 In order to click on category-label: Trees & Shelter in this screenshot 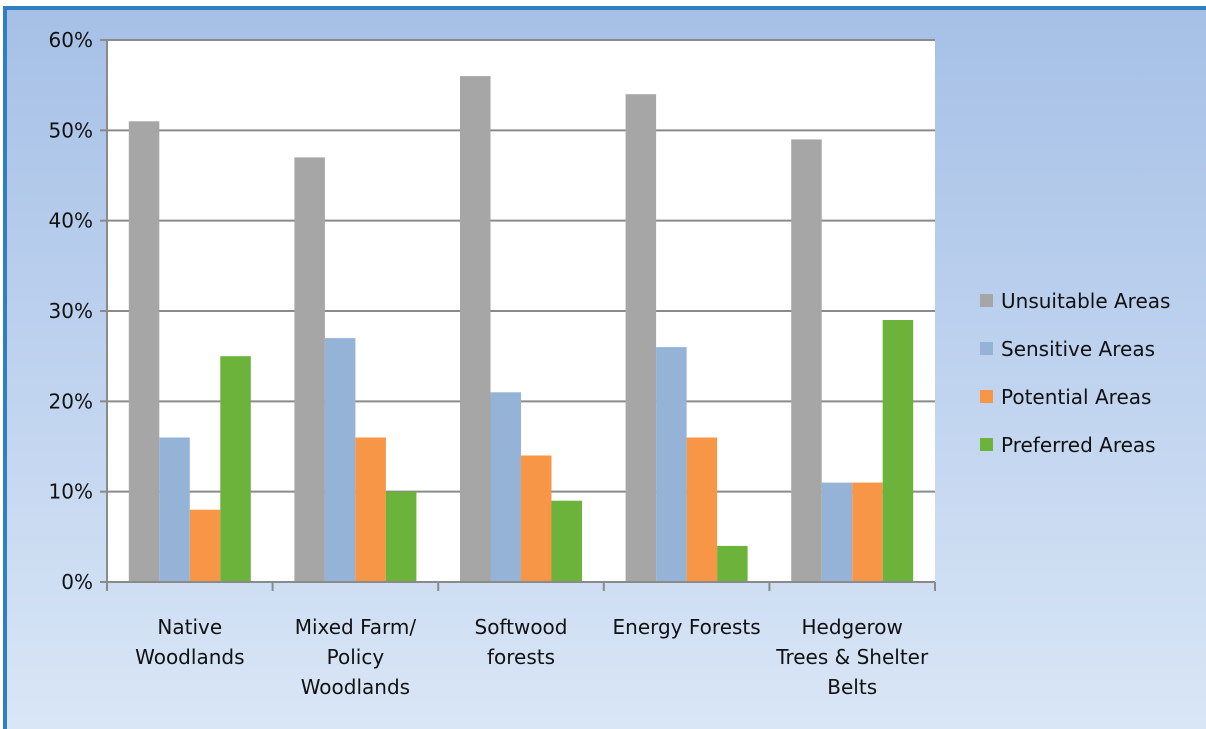, I will do `click(852, 657)`.